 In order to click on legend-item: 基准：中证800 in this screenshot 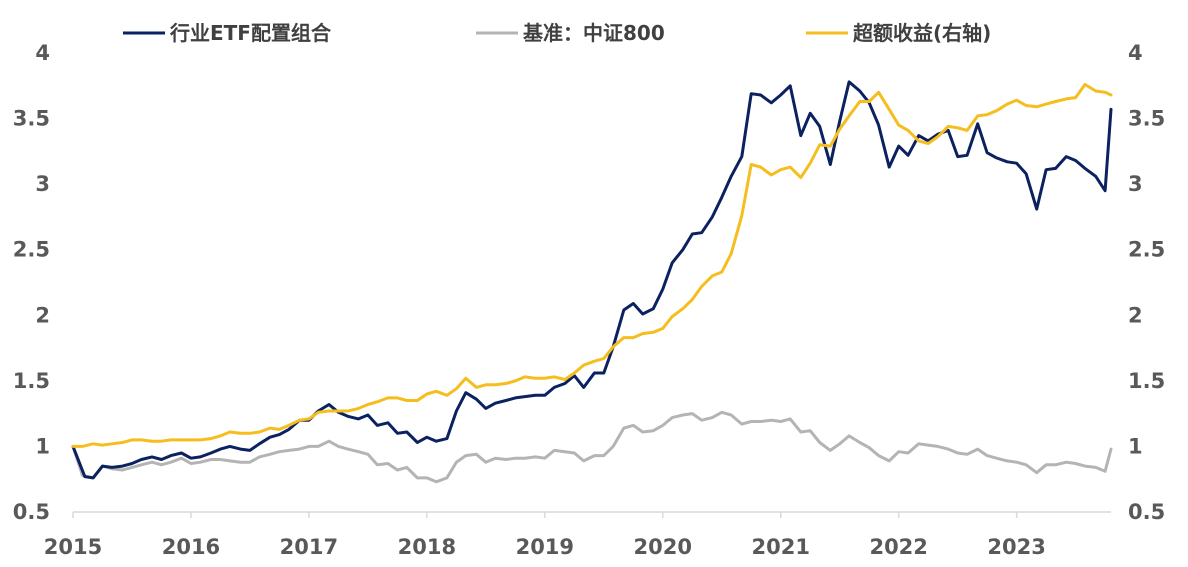, I will do `click(570, 33)`.